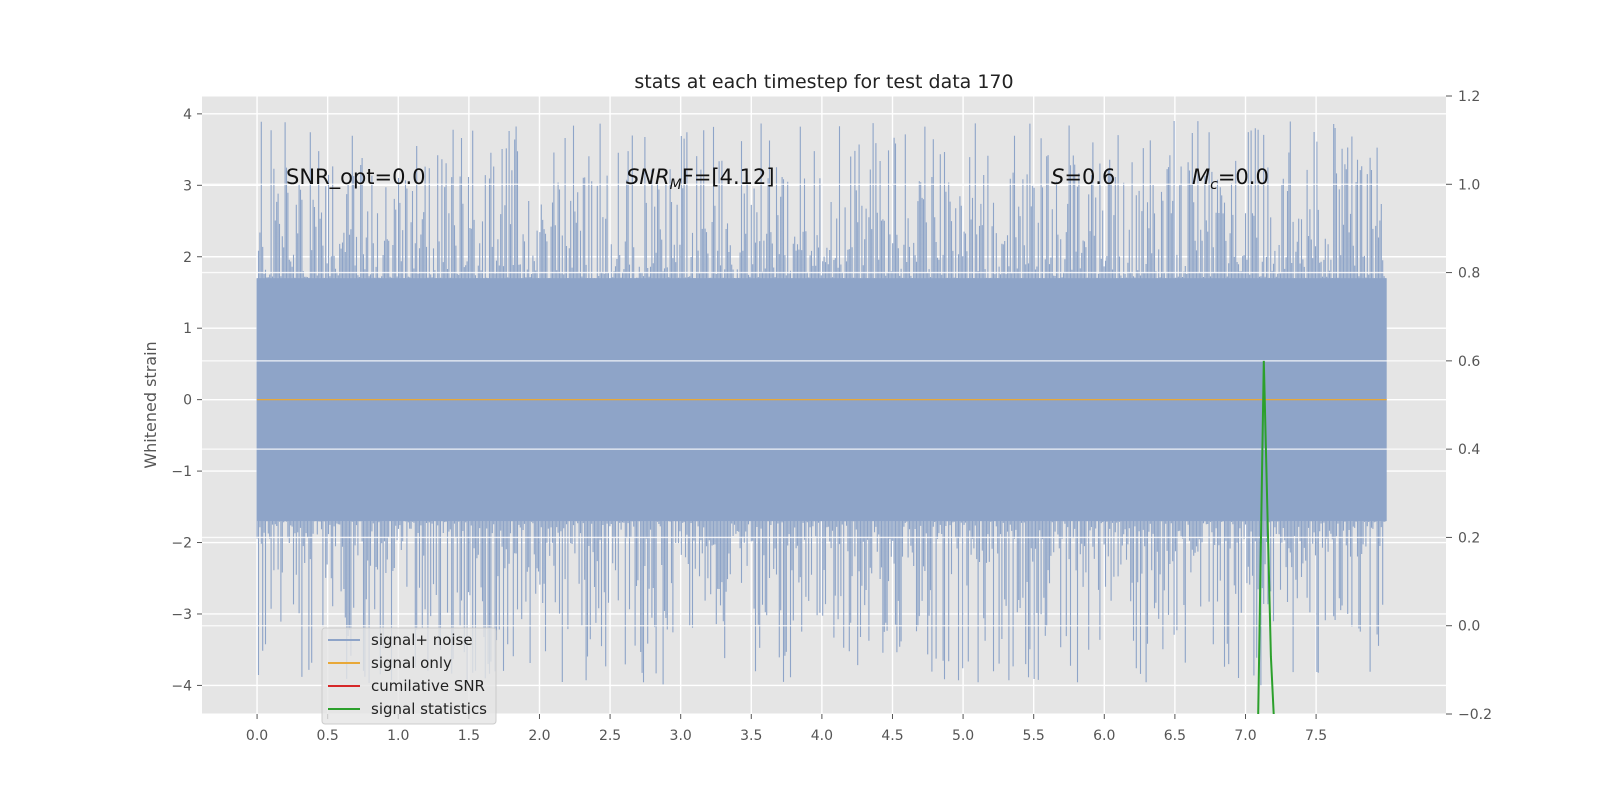 The height and width of the screenshot is (800, 1600). I want to click on annotation-snr-opt: SNR_opt=0.0, so click(356, 177).